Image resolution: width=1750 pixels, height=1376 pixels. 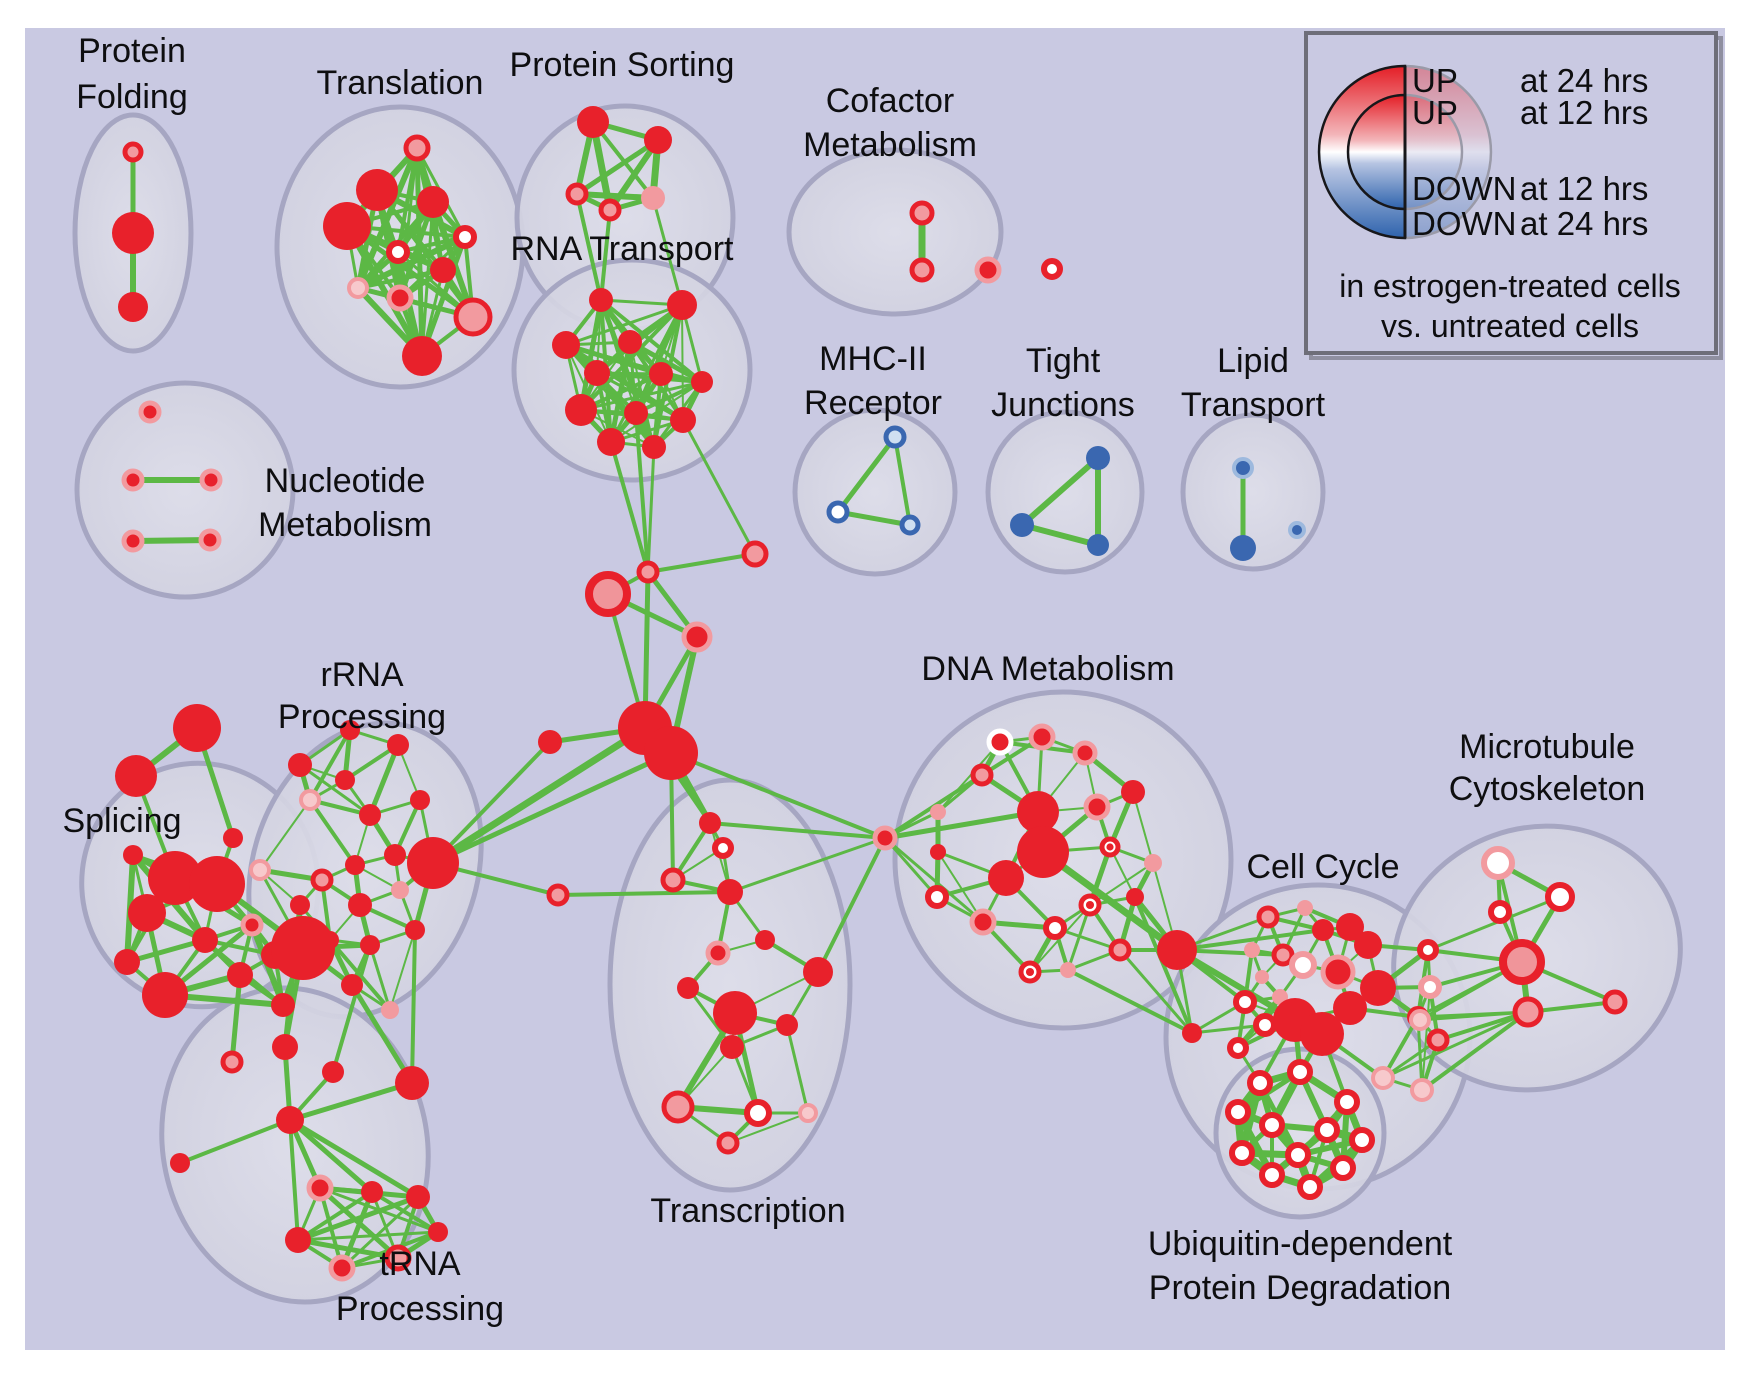 I want to click on node-m2, so click(x=838, y=512).